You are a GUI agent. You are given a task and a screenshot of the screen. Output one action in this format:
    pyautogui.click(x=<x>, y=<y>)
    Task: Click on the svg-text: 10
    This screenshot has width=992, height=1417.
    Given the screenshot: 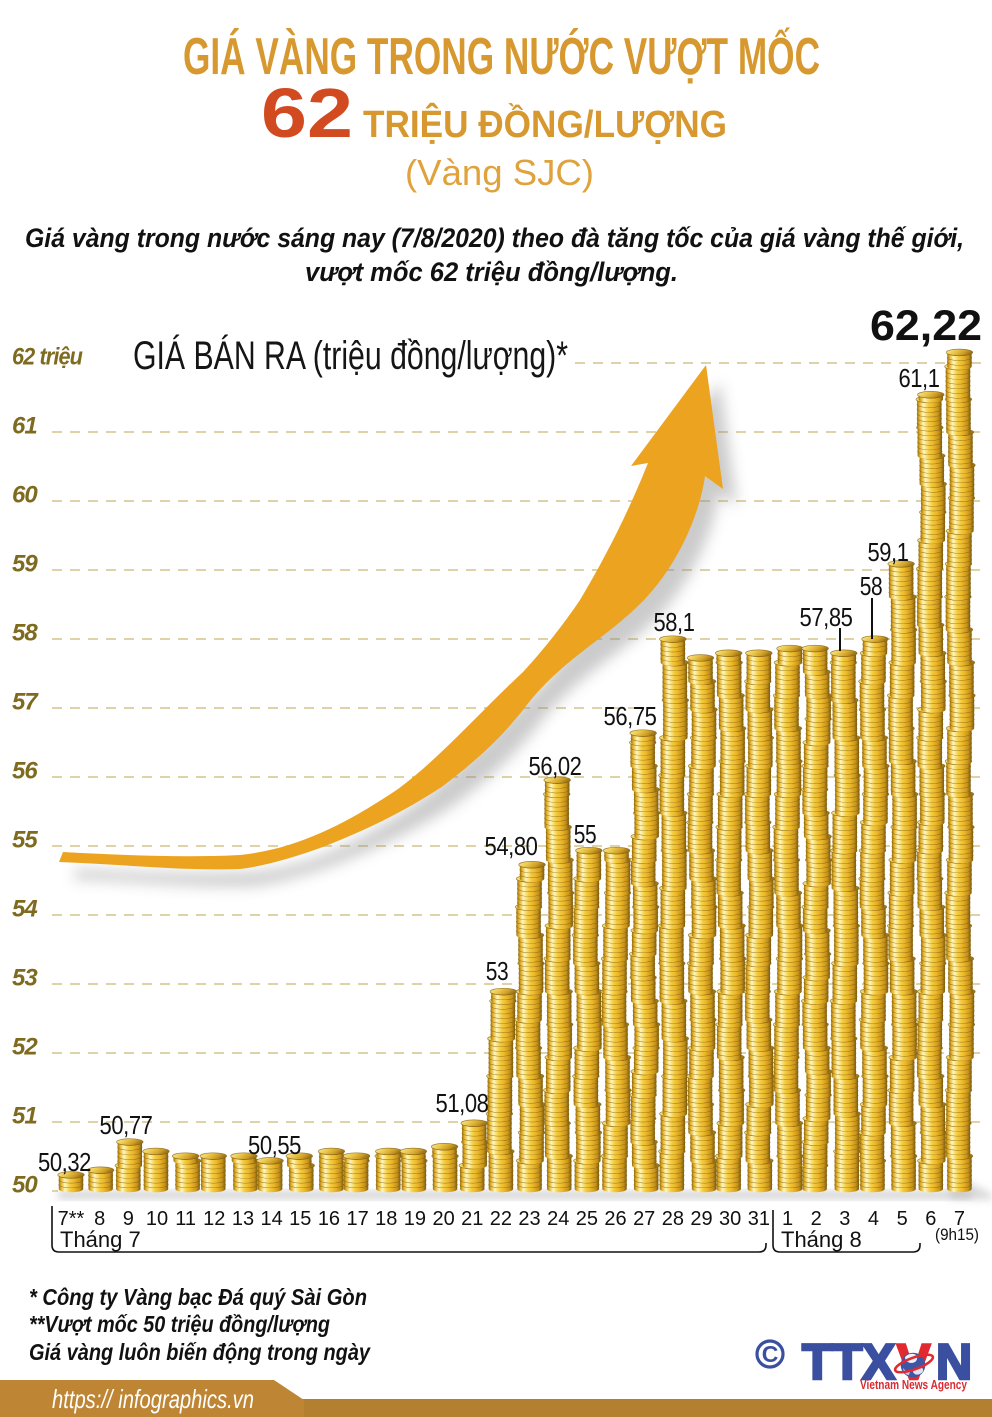 What is the action you would take?
    pyautogui.click(x=157, y=1219)
    